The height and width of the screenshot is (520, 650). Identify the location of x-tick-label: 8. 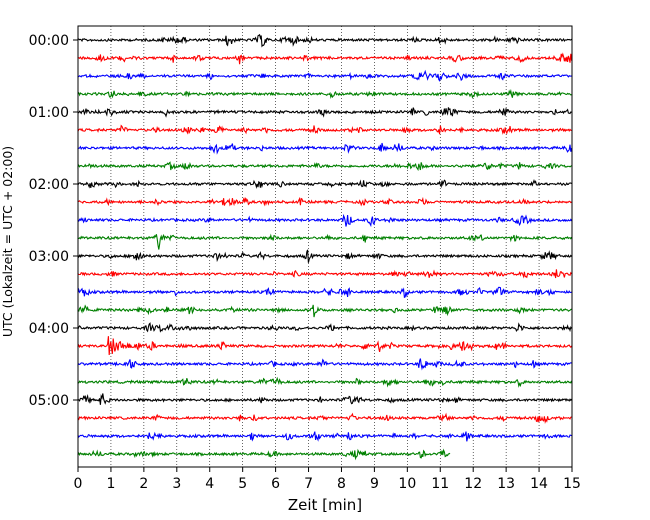
(341, 484).